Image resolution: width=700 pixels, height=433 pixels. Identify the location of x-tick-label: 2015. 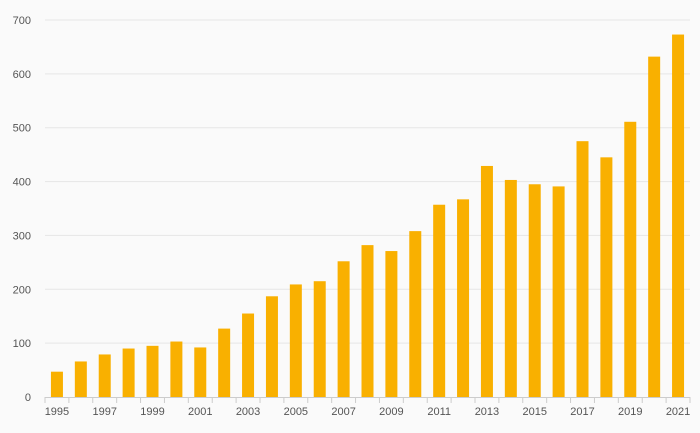
(534, 412).